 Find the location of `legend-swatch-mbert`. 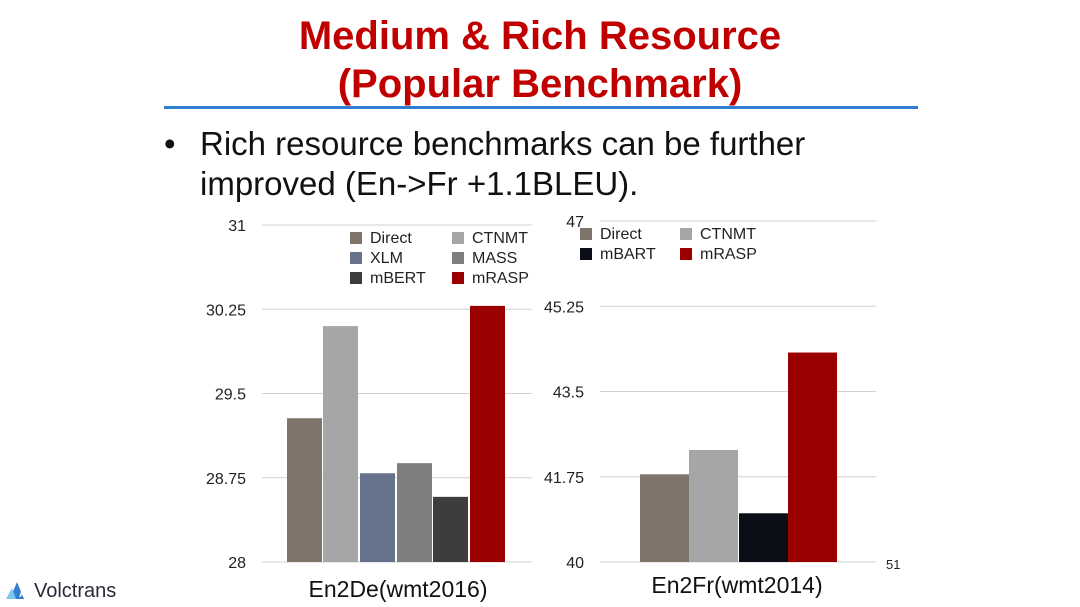

legend-swatch-mbert is located at coordinates (356, 278).